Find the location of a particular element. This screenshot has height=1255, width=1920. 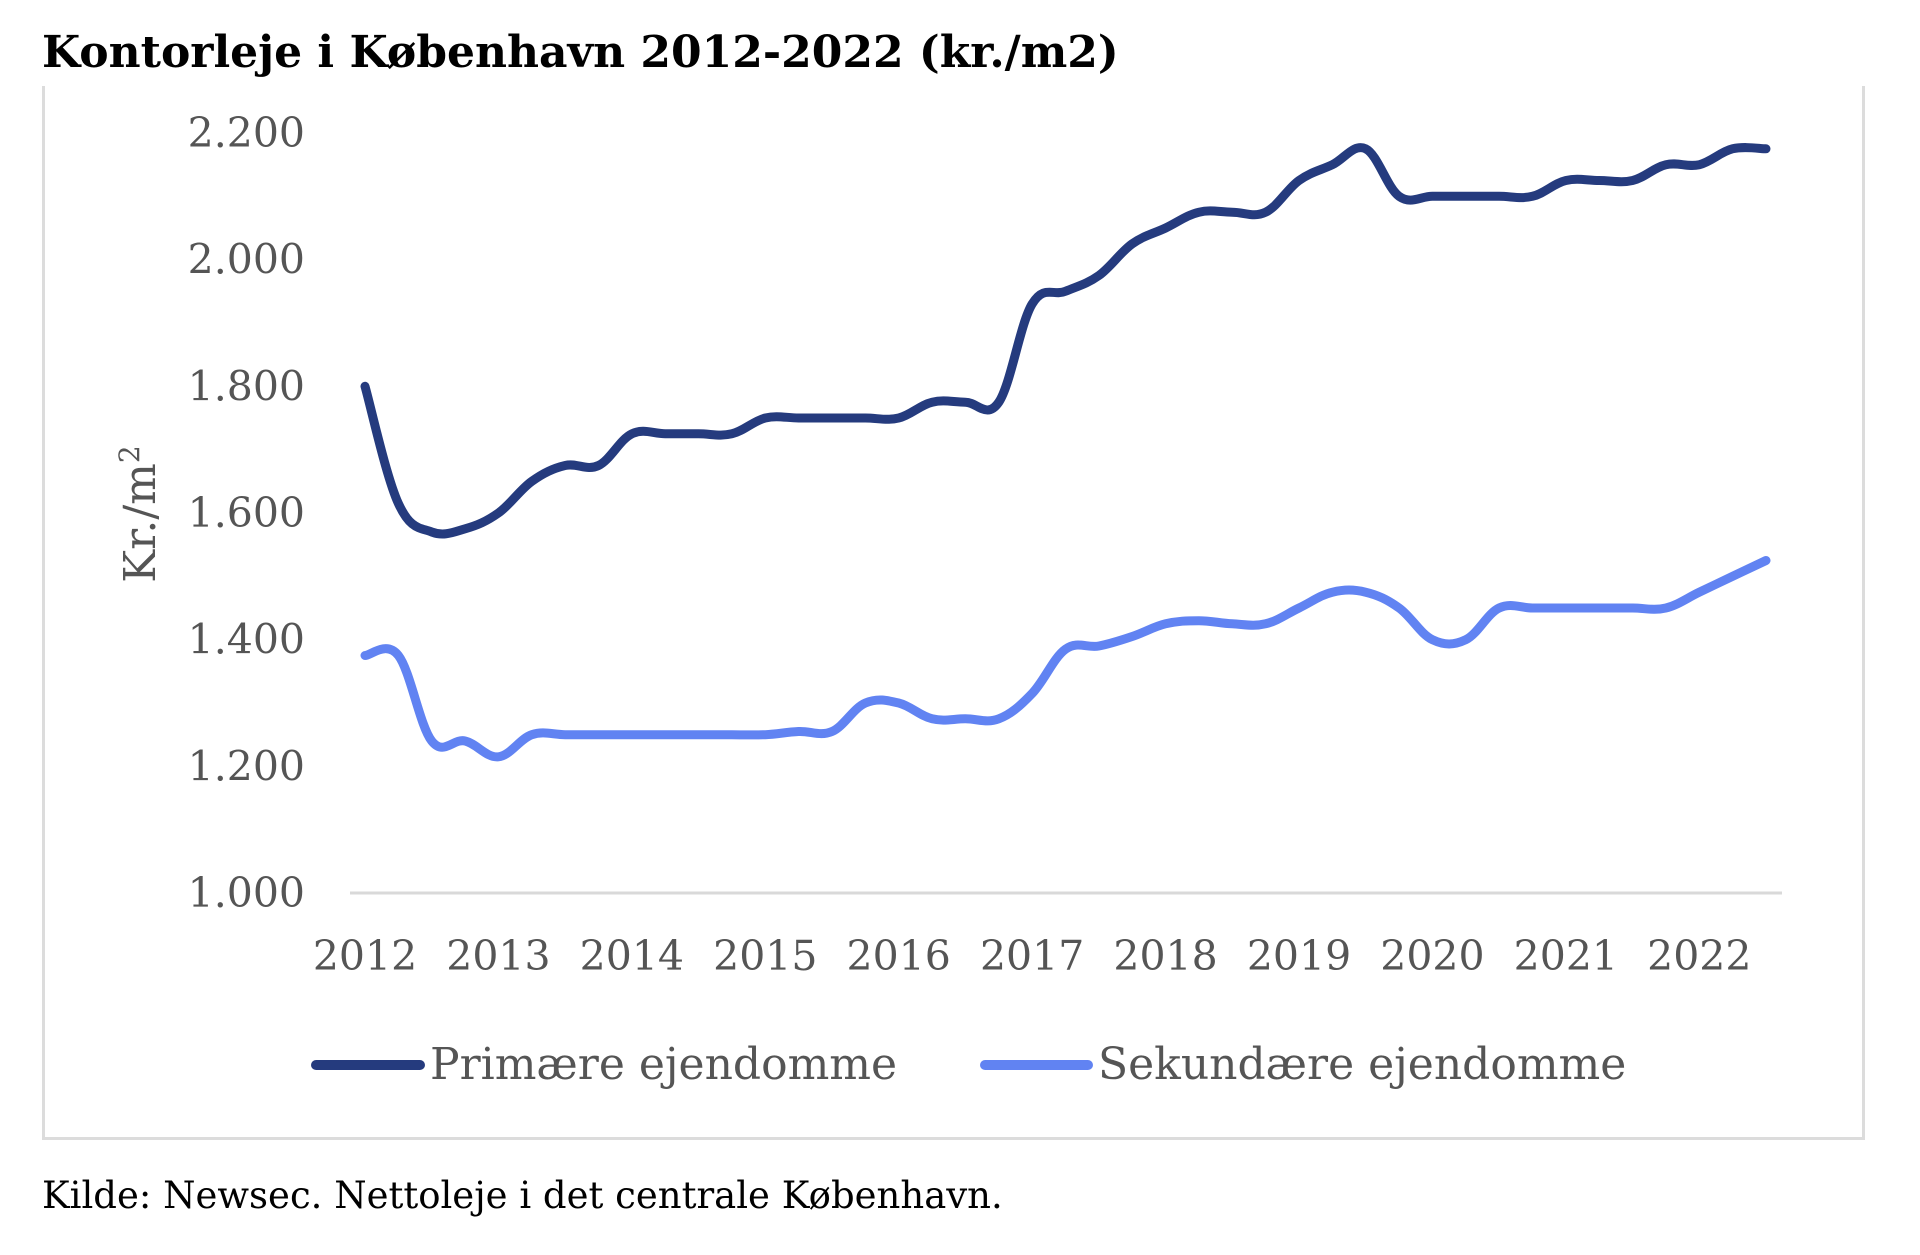

x-tick-label: 2021 is located at coordinates (1566, 956).